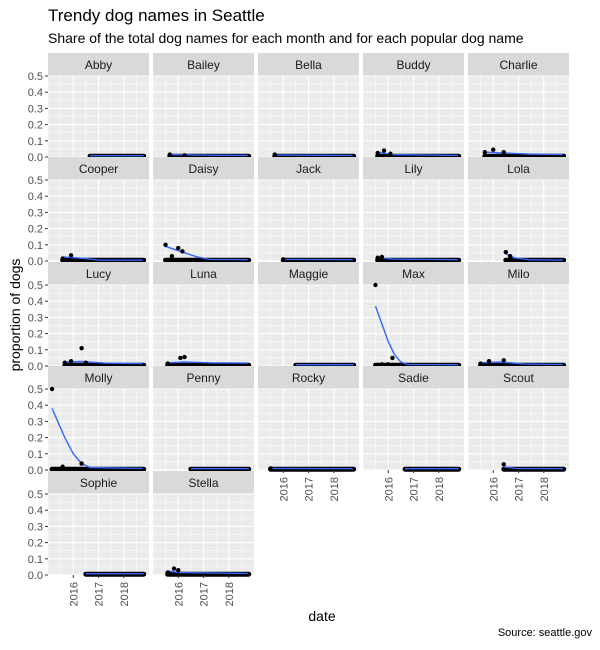 The width and height of the screenshot is (600, 650). Describe the element at coordinates (308, 210) in the screenshot. I see `facet-jack: Jack` at that location.